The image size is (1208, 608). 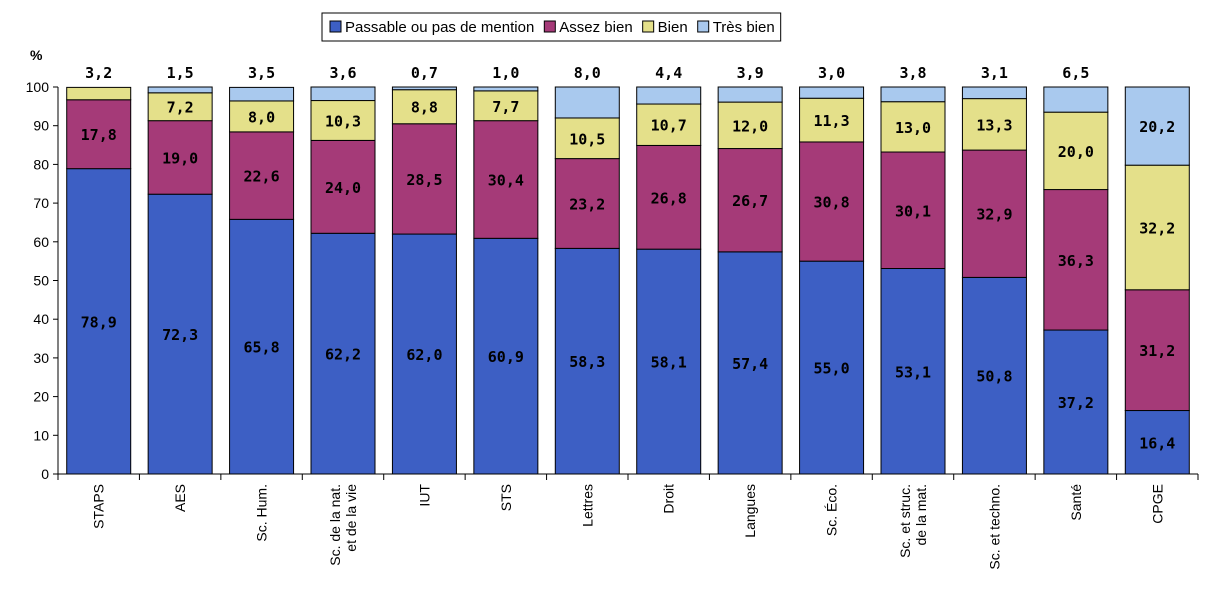 I want to click on data-label: 37,2, so click(x=1076, y=403).